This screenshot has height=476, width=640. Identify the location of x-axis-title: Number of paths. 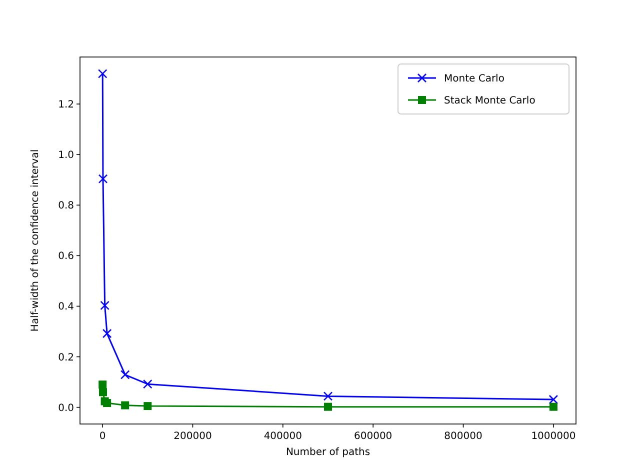
(328, 452).